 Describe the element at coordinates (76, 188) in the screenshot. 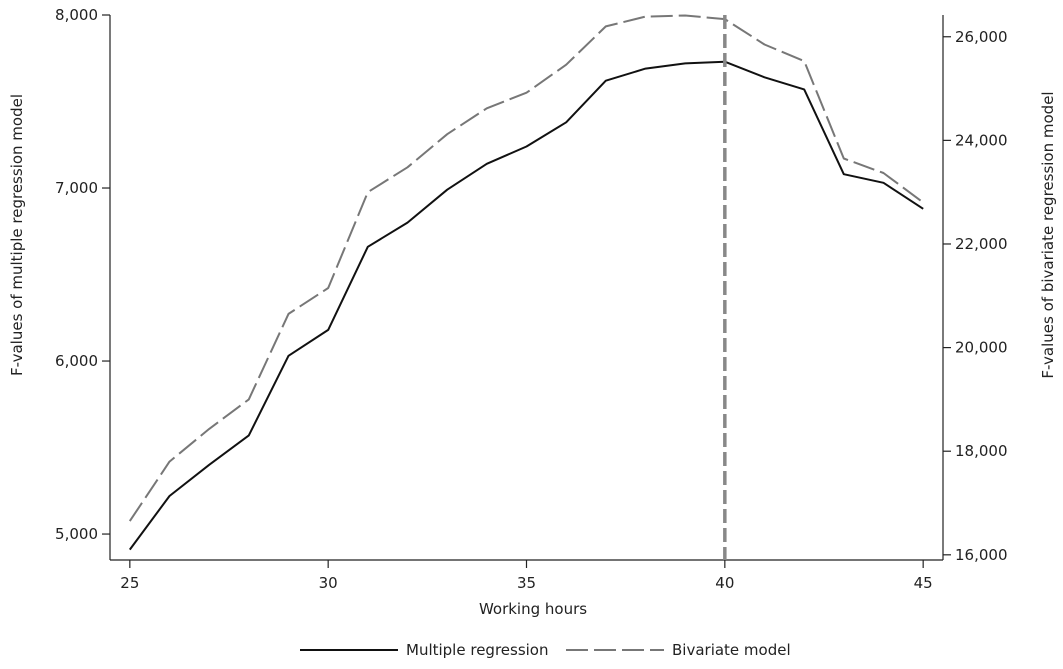

I see `y-left-tick-label: 7,000` at that location.